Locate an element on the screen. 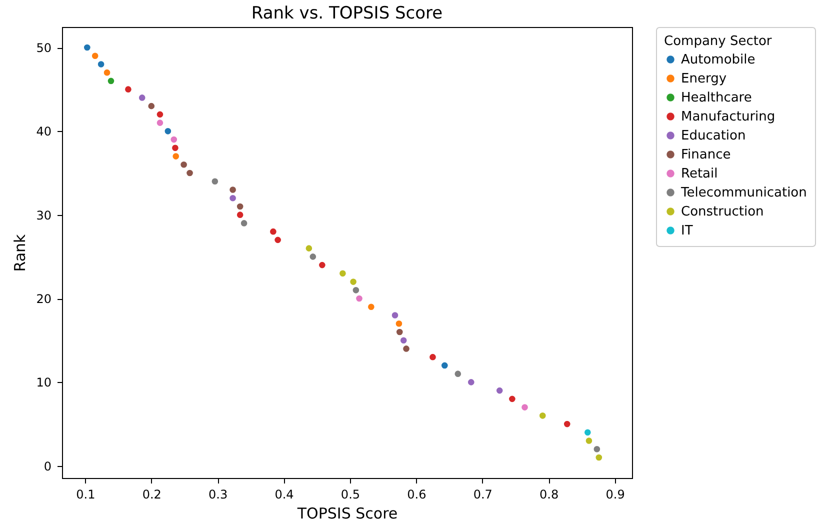 This screenshot has height=531, width=837. legend-title: Company Sector is located at coordinates (718, 41).